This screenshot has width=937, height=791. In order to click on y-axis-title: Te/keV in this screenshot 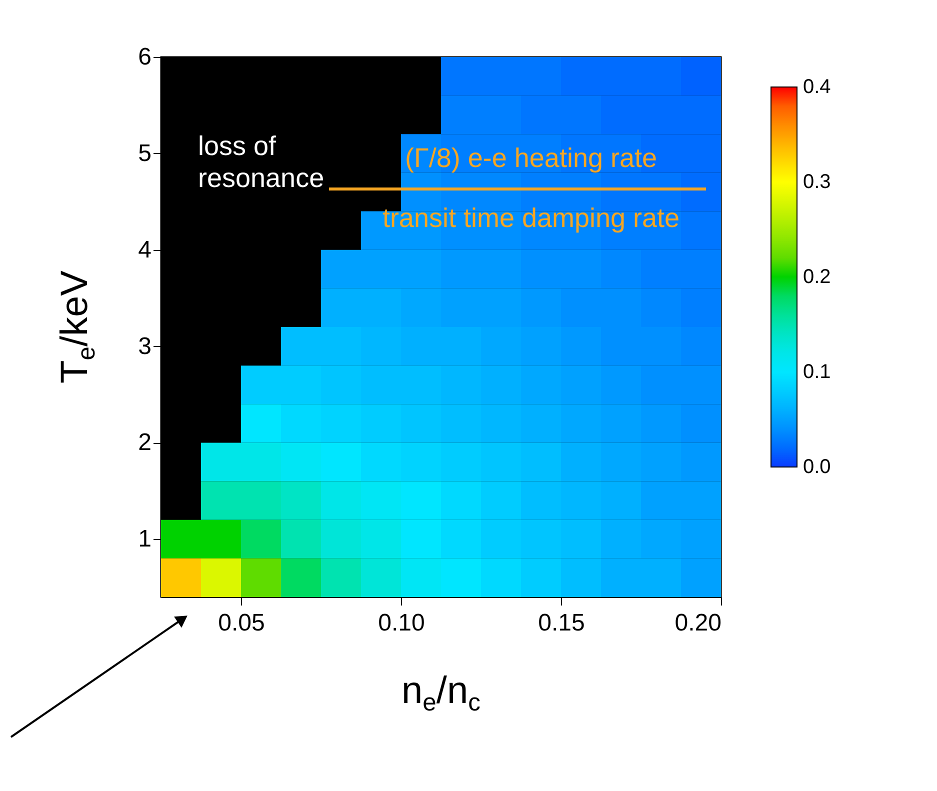, I will do `click(77, 327)`.